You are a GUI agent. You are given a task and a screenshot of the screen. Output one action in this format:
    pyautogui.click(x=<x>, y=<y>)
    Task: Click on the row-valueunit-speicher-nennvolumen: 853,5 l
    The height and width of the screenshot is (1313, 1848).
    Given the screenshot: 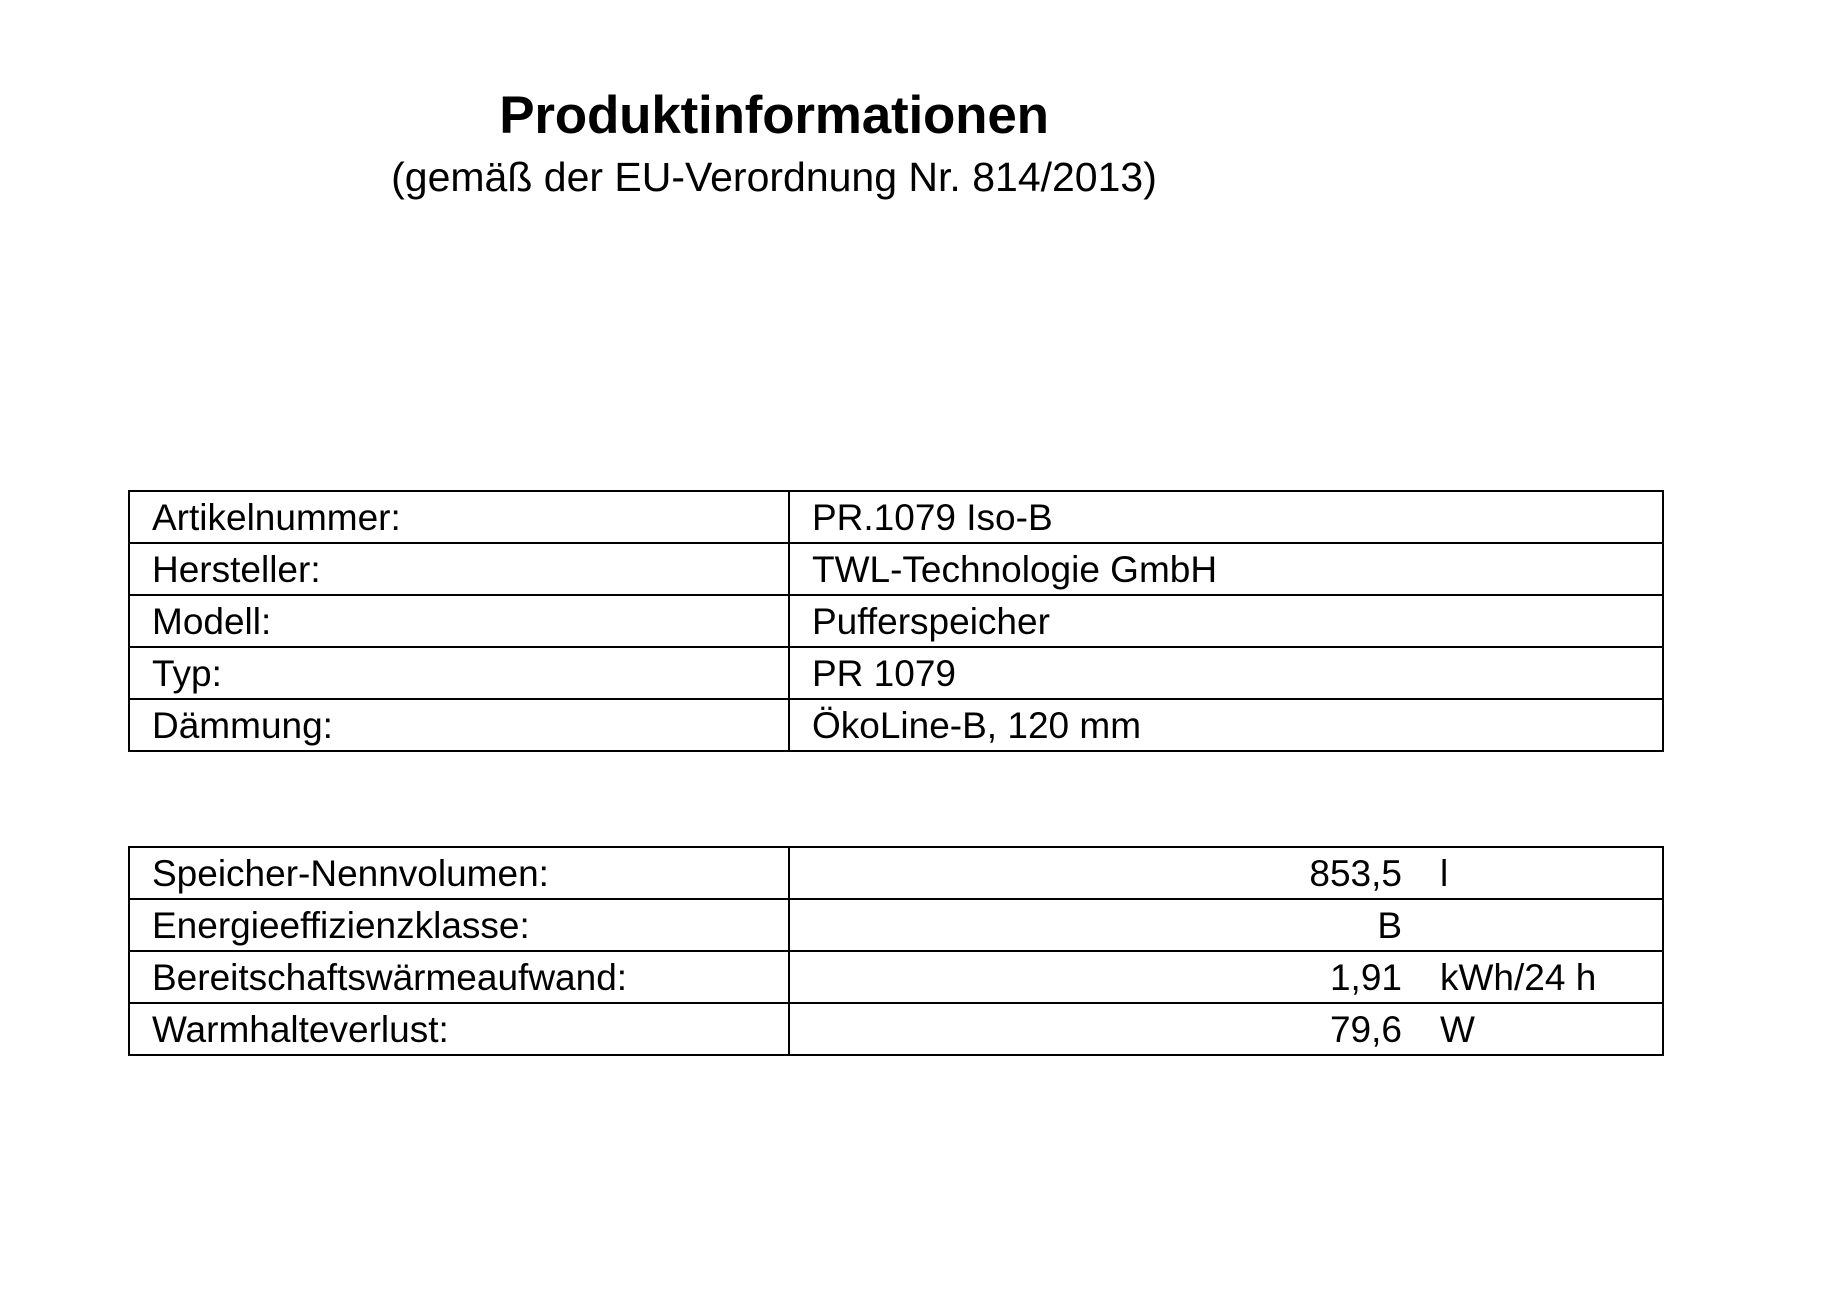 What is the action you would take?
    pyautogui.click(x=1226, y=873)
    